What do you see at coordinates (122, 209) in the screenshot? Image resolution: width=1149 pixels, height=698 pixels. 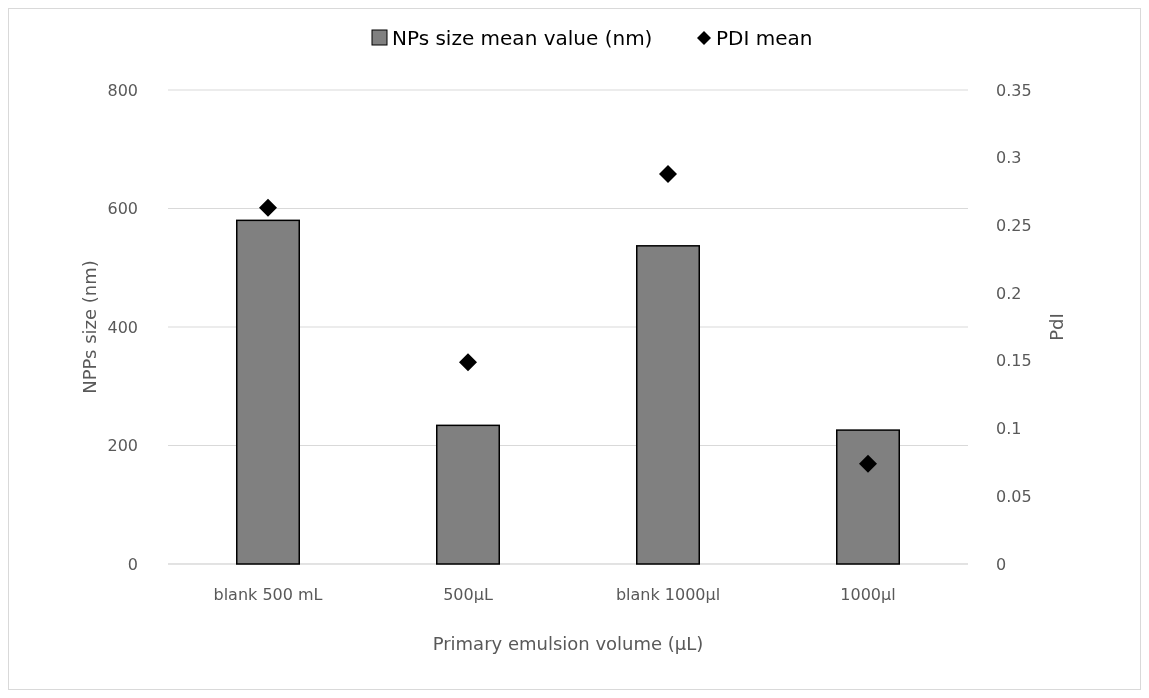 I see `y-tick-label: 600` at bounding box center [122, 209].